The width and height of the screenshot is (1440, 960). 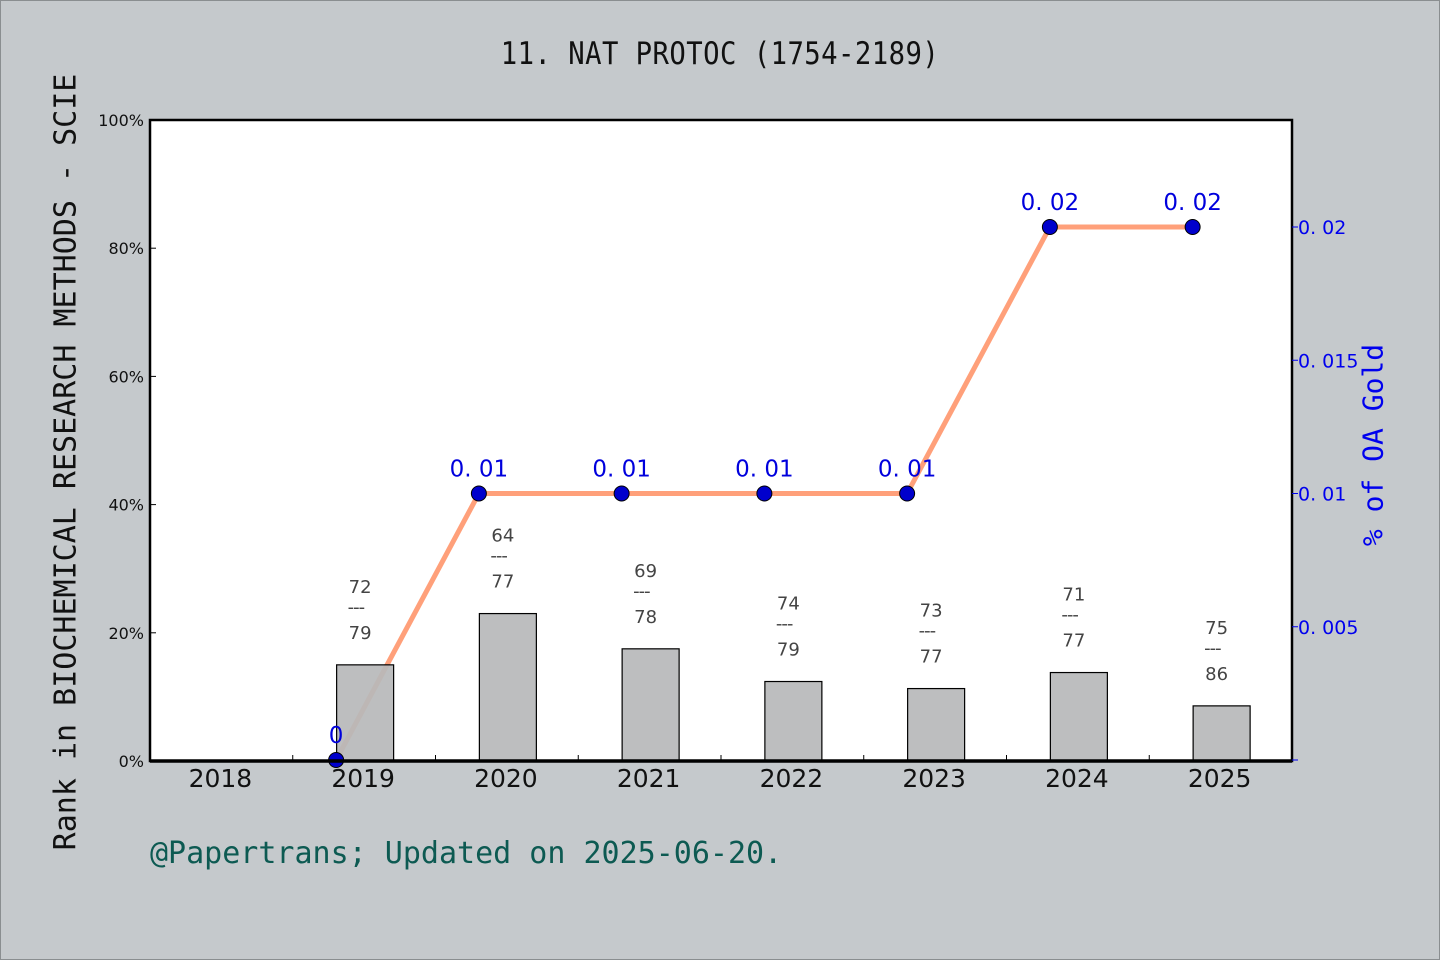 I want to click on left-tick-label: 100%, so click(x=121, y=120).